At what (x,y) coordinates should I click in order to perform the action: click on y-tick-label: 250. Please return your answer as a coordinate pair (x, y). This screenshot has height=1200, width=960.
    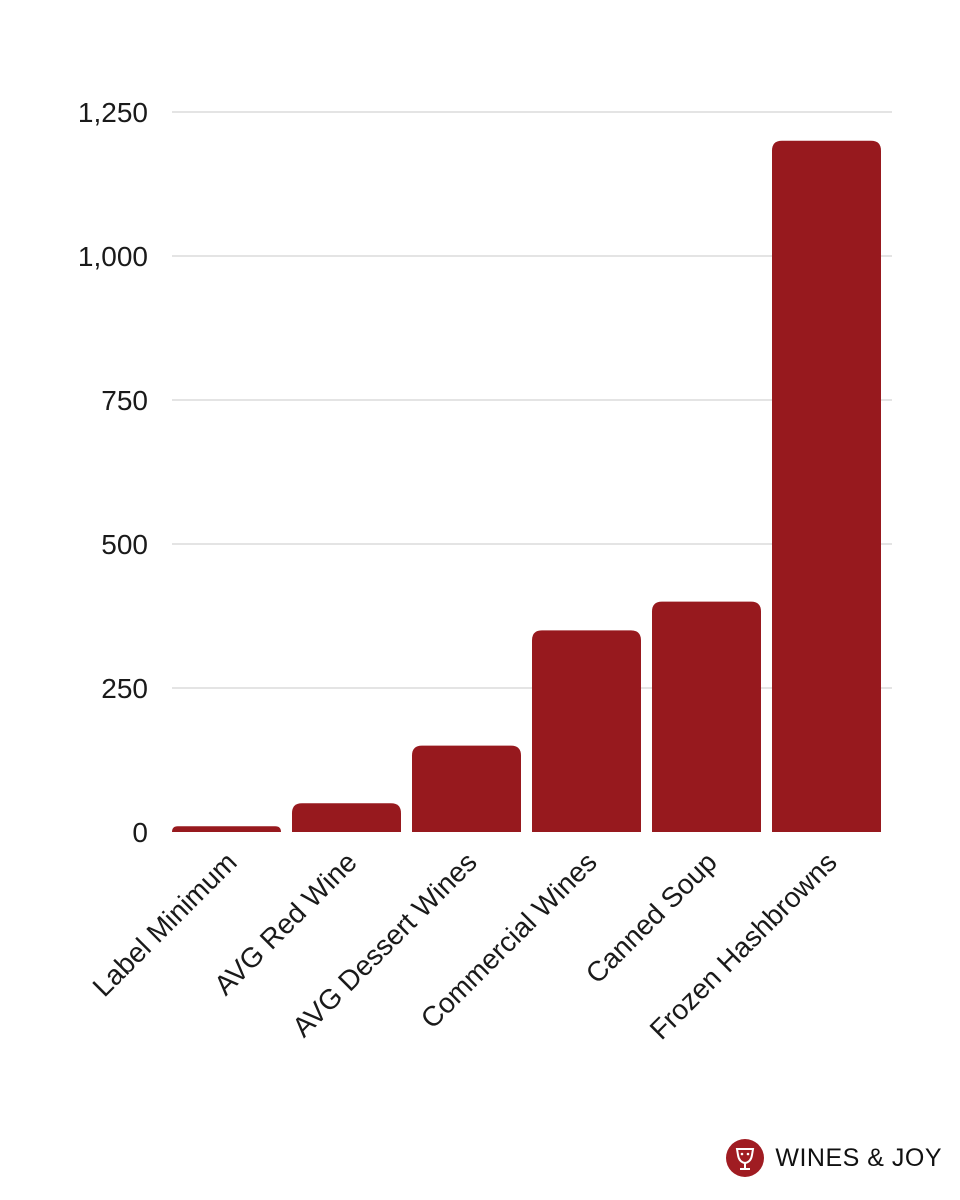
    Looking at the image, I should click on (124, 688).